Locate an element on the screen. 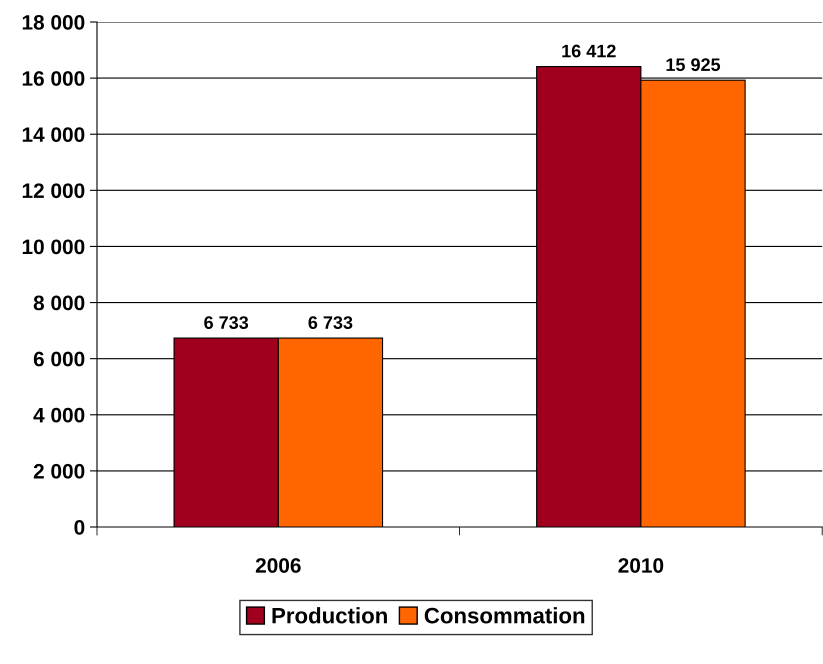 The height and width of the screenshot is (664, 823). y-tick-label: 12 000 is located at coordinates (53, 190).